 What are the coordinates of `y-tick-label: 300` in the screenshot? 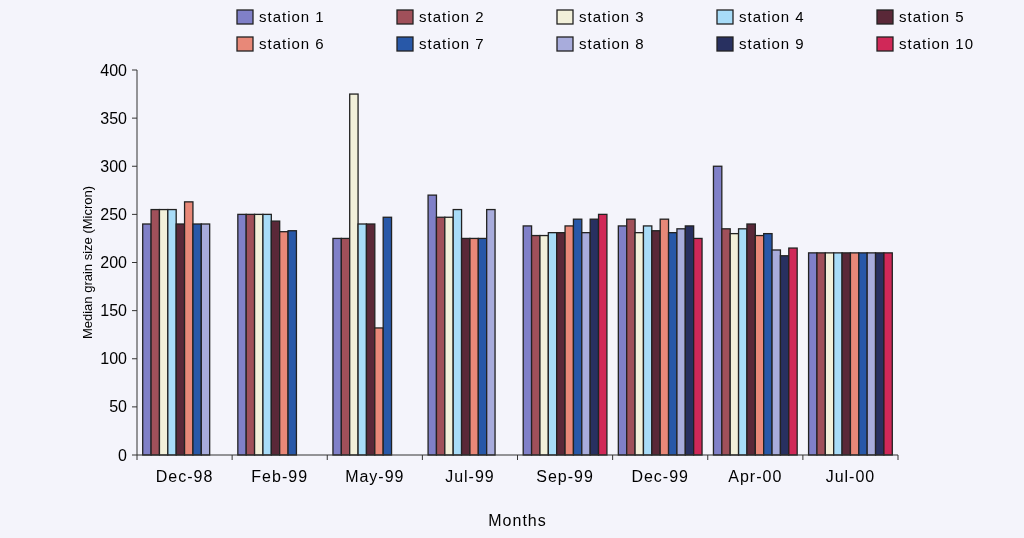 It's located at (114, 166).